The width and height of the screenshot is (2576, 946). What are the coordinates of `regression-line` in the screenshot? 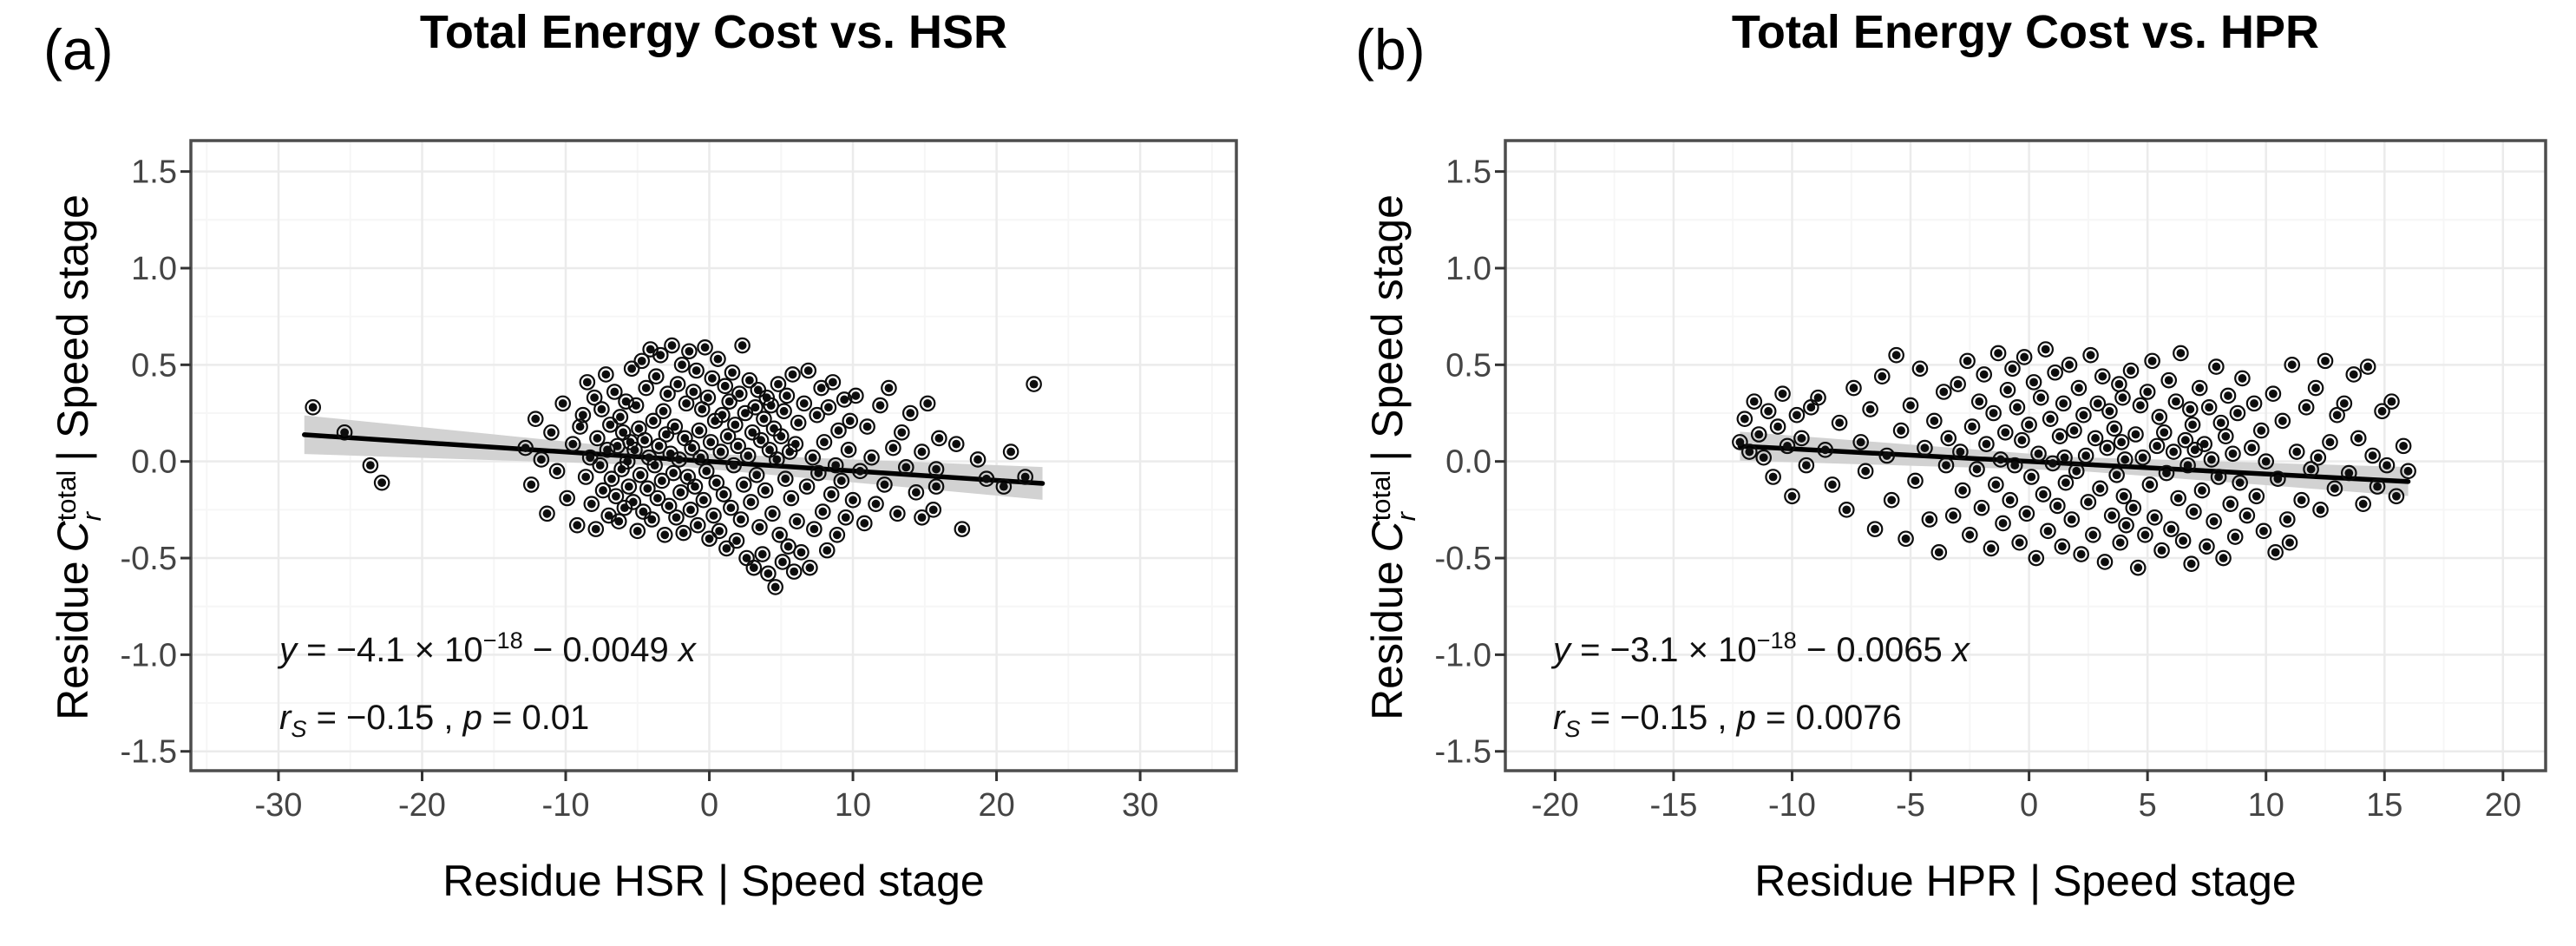 It's located at (673, 459).